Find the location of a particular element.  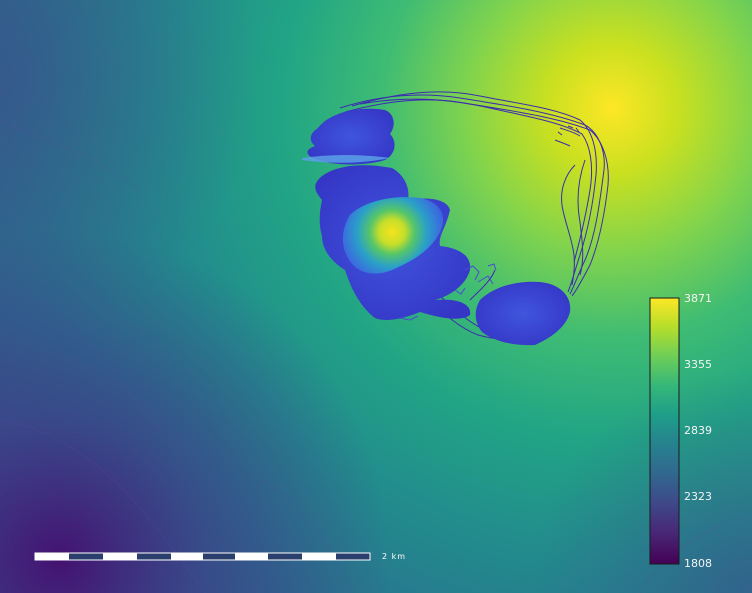

colorbar-tick-max: 3871 is located at coordinates (698, 298).